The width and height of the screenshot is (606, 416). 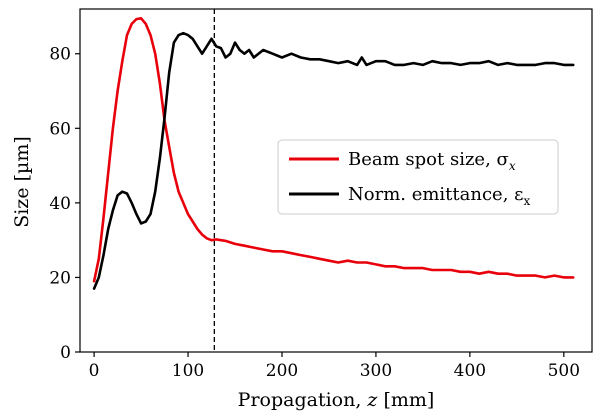 I want to click on y-tick-label: 80, so click(x=60, y=55).